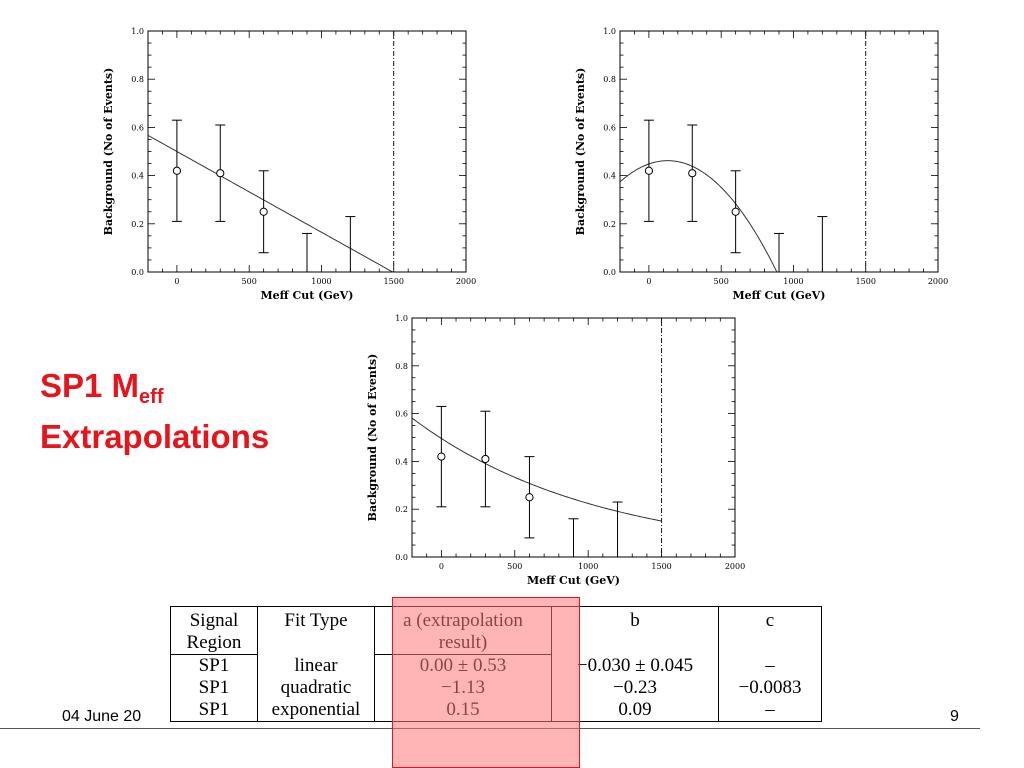 This screenshot has width=1024, height=768. Describe the element at coordinates (490, 728) in the screenshot. I see `footer-divider` at that location.